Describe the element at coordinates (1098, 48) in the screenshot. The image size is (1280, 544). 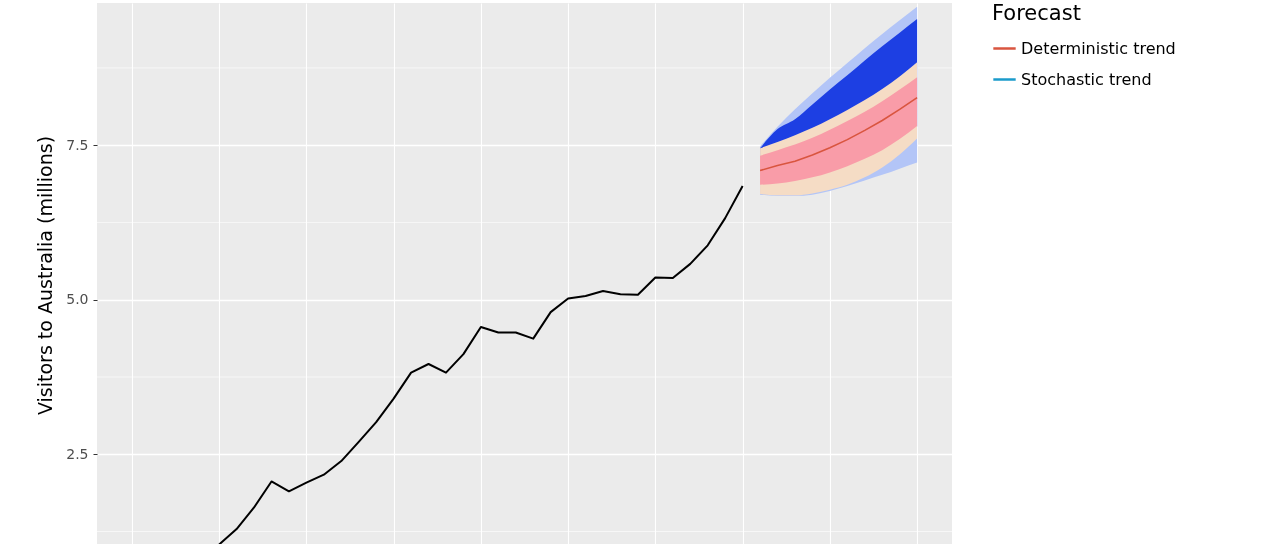
I see `legend-label: Deterministic trend` at that location.